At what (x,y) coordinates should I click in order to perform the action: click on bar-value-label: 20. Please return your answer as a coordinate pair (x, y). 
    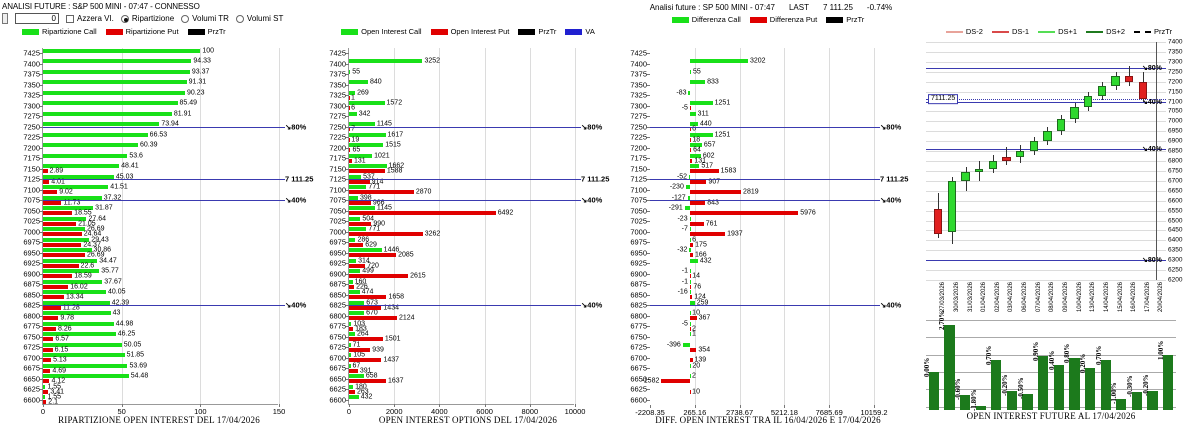
    Looking at the image, I should click on (696, 366).